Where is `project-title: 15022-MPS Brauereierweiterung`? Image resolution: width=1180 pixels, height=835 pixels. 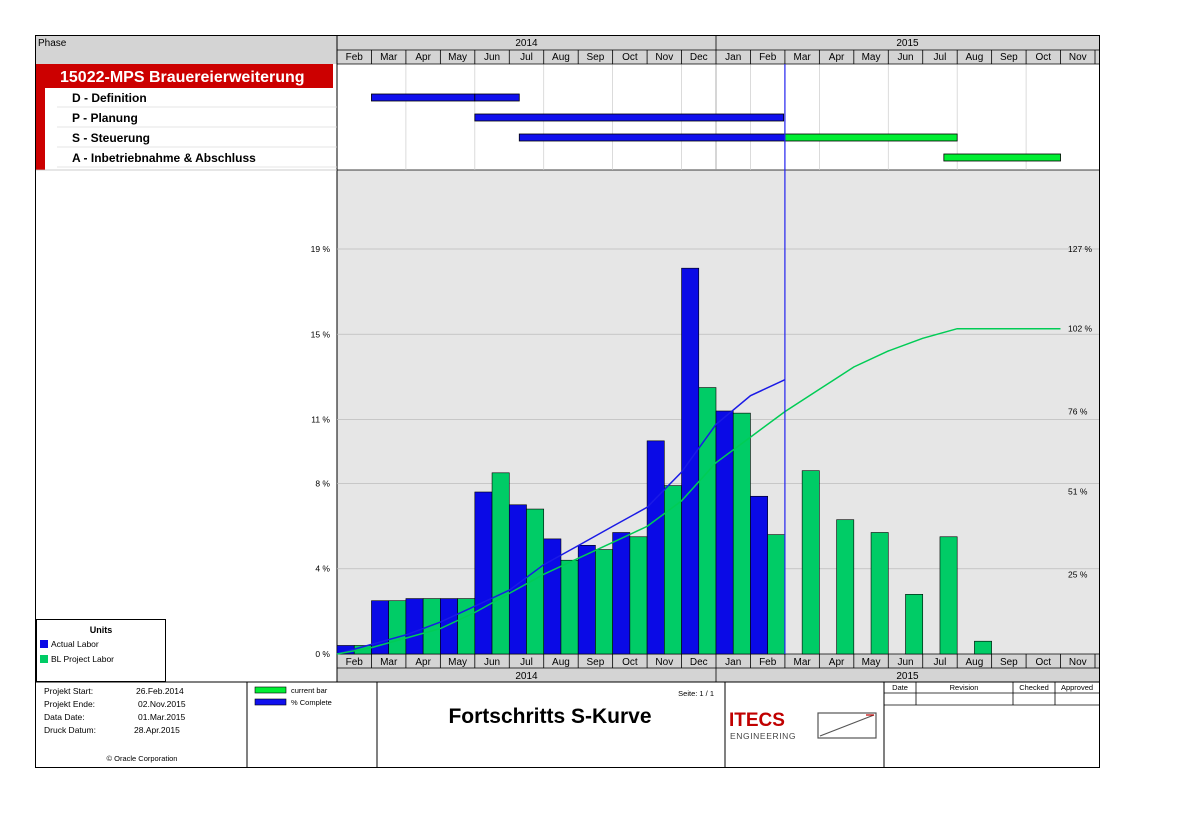 project-title: 15022-MPS Brauereierweiterung is located at coordinates (182, 77).